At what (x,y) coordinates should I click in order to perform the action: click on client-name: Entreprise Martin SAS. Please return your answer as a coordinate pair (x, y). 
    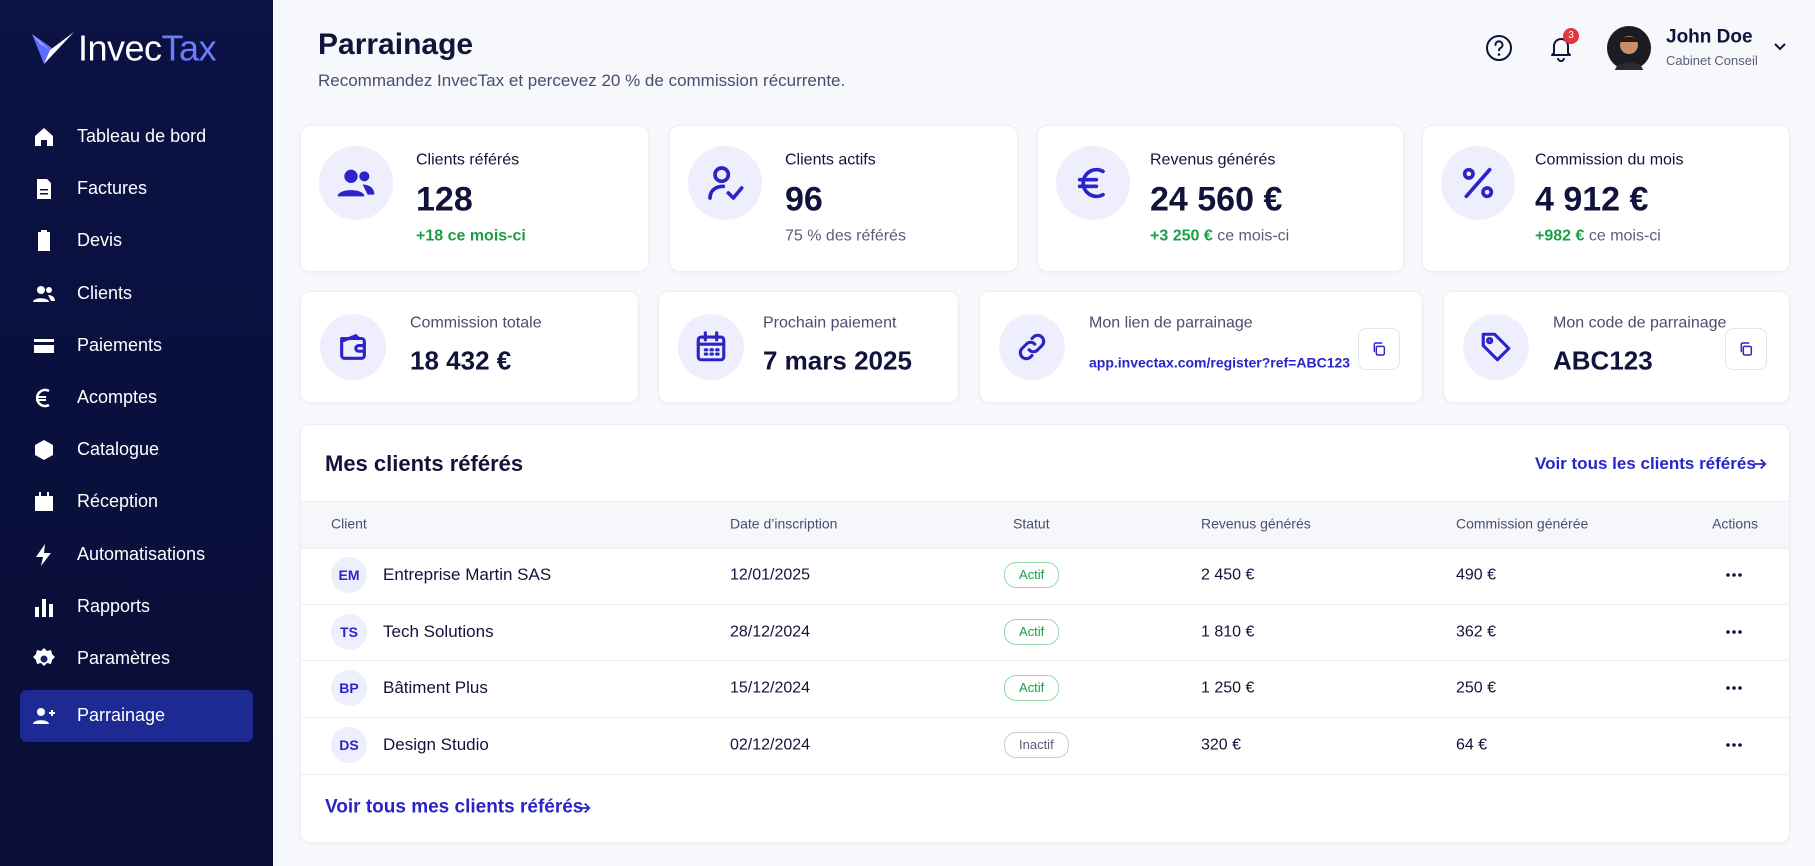
    Looking at the image, I should click on (467, 574).